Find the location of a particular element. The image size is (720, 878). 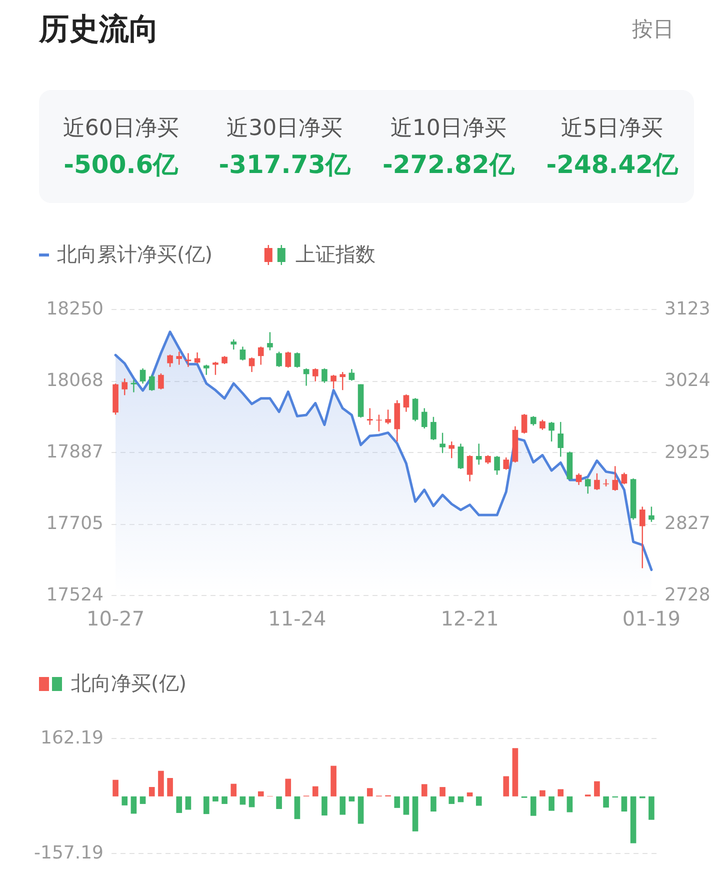

text: 近30日净买 is located at coordinates (284, 128).